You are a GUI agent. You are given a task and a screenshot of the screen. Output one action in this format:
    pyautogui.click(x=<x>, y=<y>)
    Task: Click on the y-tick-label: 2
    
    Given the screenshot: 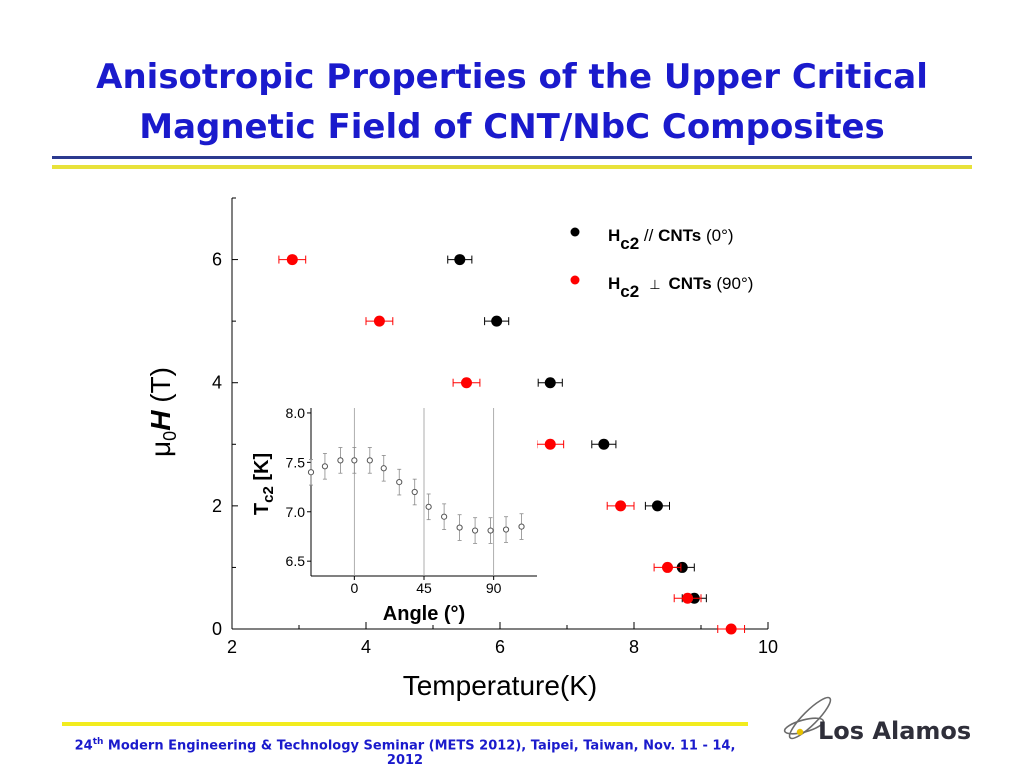 What is the action you would take?
    pyautogui.click(x=217, y=506)
    